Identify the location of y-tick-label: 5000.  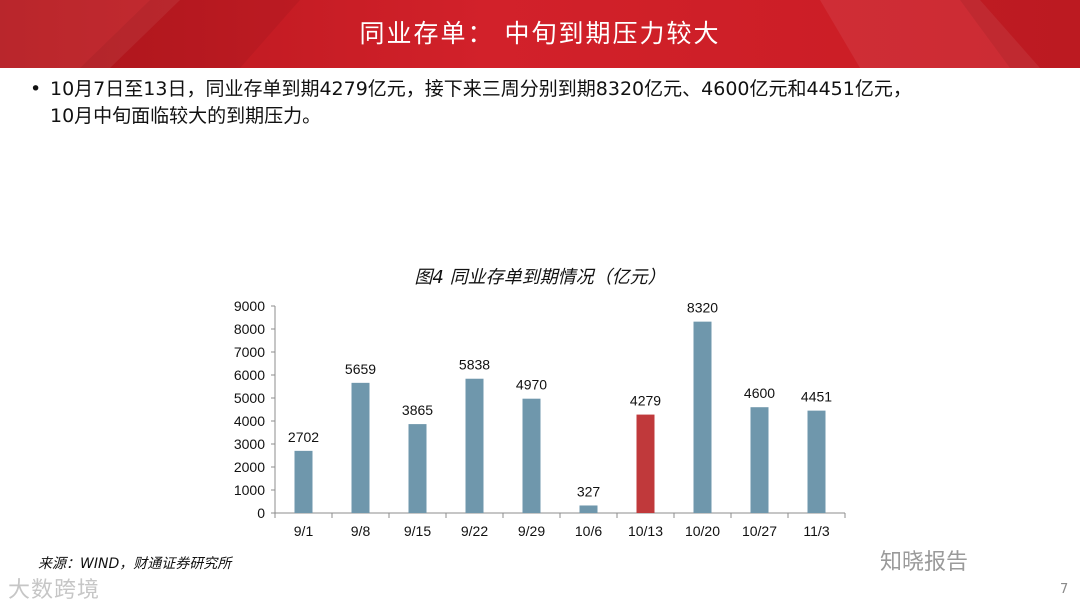
(249, 398).